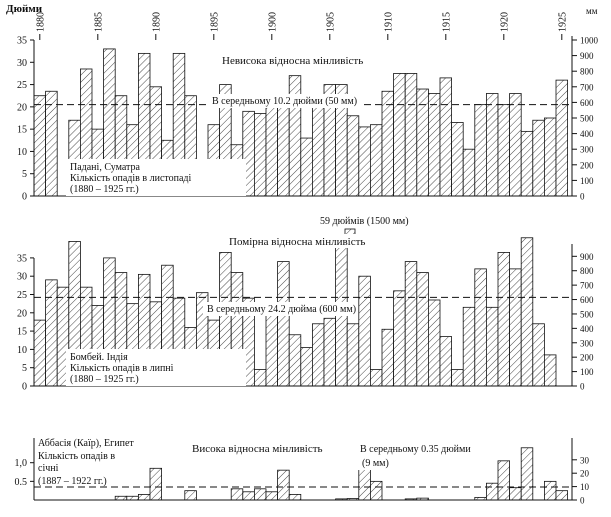 This screenshot has width=611, height=517. Describe the element at coordinates (446, 22) in the screenshot. I see `year-tick-label: 1915` at that location.